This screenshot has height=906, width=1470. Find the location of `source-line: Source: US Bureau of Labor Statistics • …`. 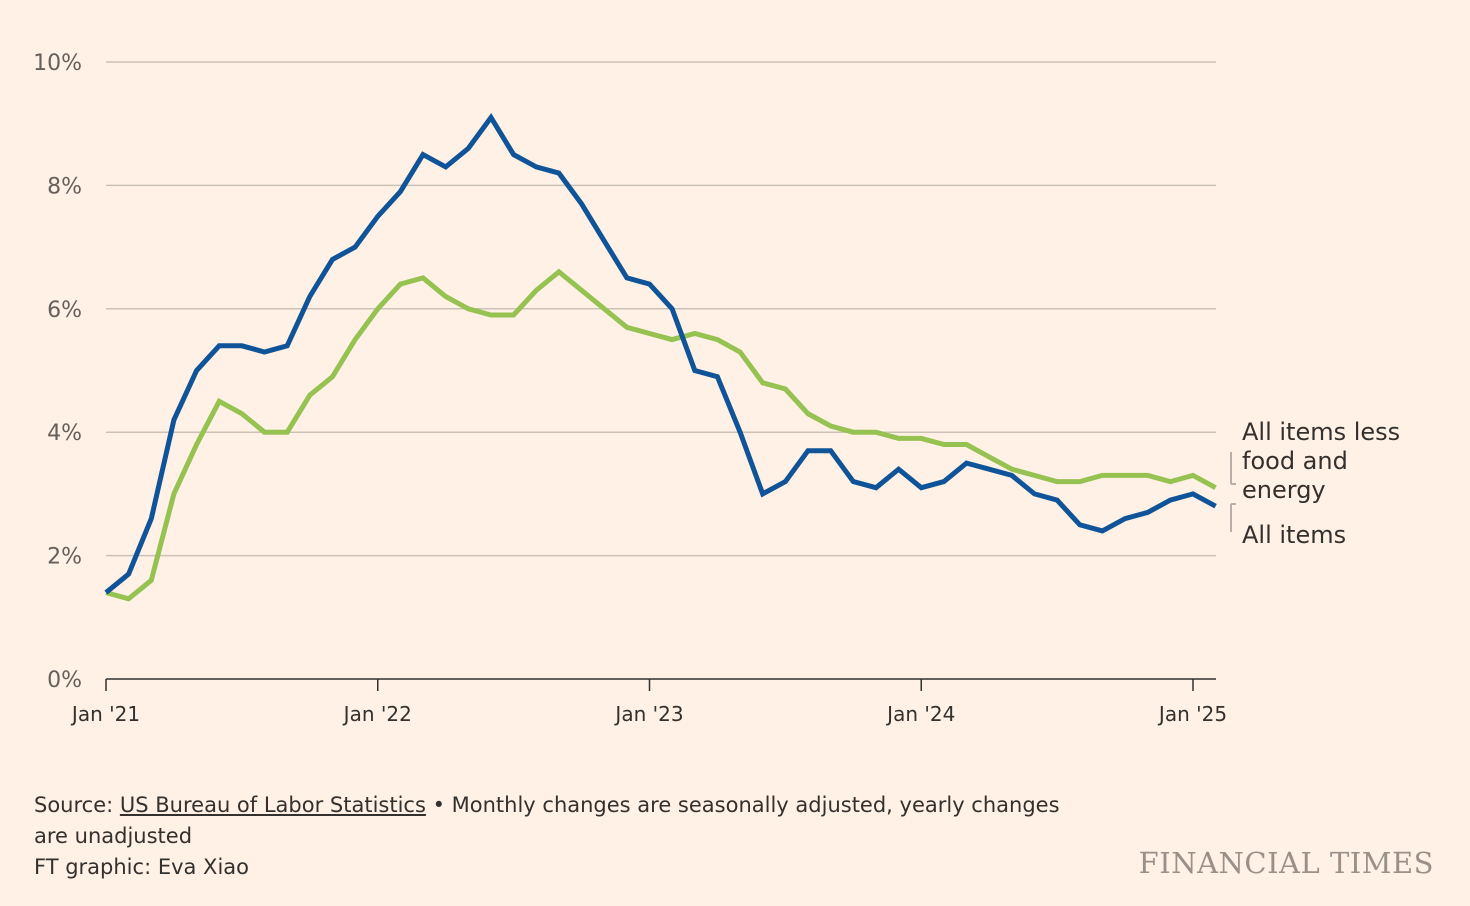

source-line: Source: US Bureau of Labor Statistics • … is located at coordinates (564, 821).